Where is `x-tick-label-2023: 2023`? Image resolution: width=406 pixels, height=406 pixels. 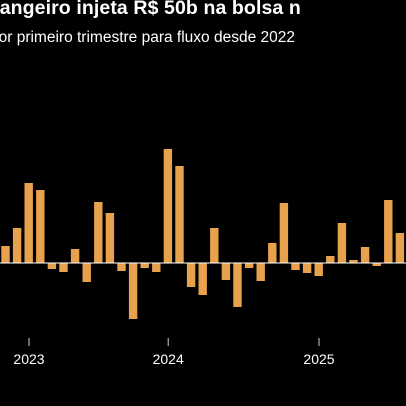
x-tick-label-2023: 2023 is located at coordinates (28, 359).